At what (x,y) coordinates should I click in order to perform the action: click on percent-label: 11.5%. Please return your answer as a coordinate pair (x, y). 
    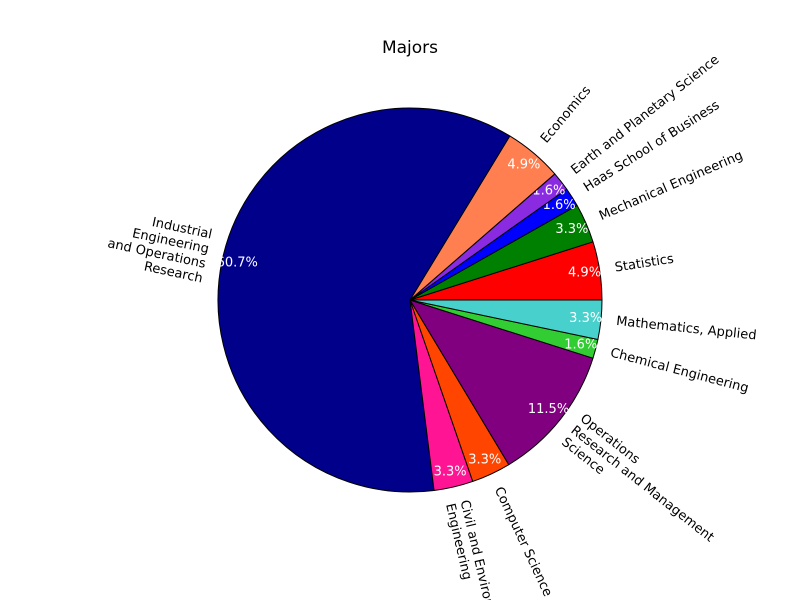
    Looking at the image, I should click on (548, 409).